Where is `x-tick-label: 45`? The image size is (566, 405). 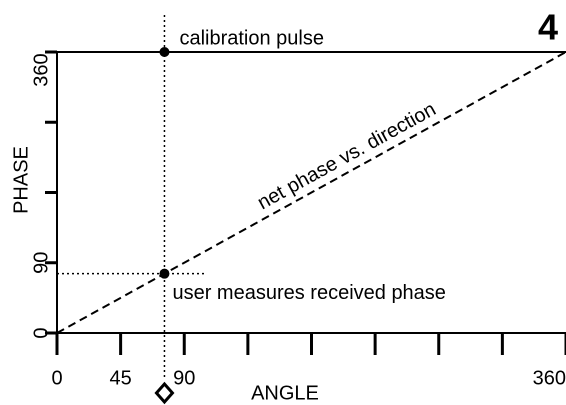
x-tick-label: 45 is located at coordinates (121, 378).